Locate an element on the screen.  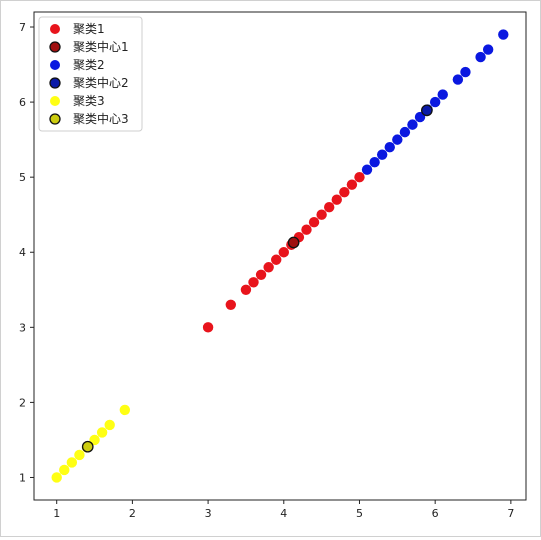
legend-label: 聚类中心1 is located at coordinates (101, 46).